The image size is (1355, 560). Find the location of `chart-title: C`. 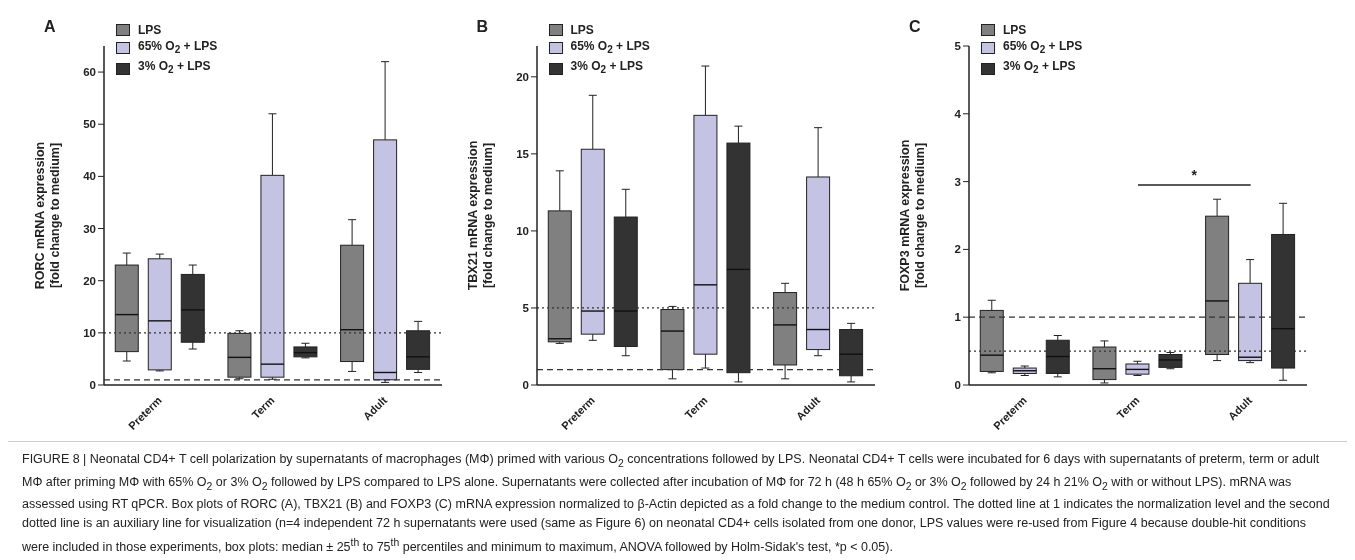

chart-title: C is located at coordinates (915, 26).